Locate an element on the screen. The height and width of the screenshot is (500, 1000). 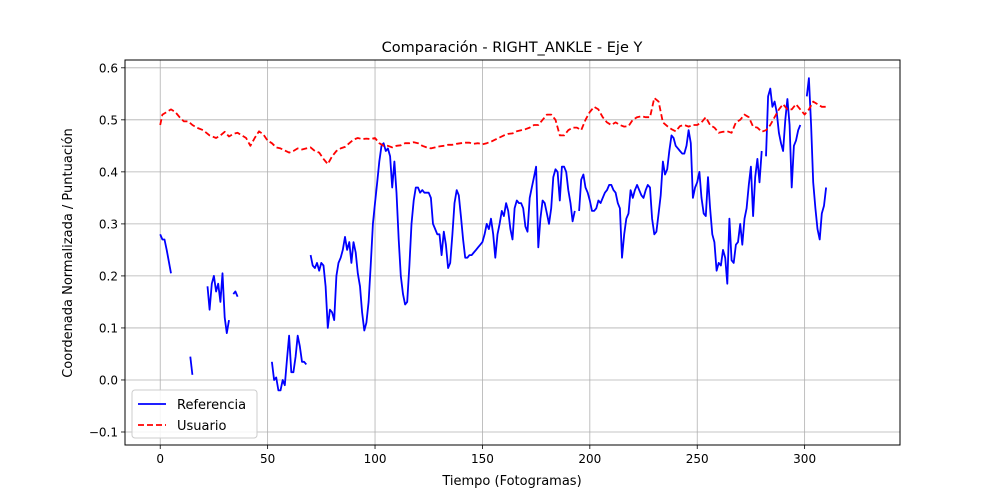
series-line-usuario is located at coordinates (493, 131).